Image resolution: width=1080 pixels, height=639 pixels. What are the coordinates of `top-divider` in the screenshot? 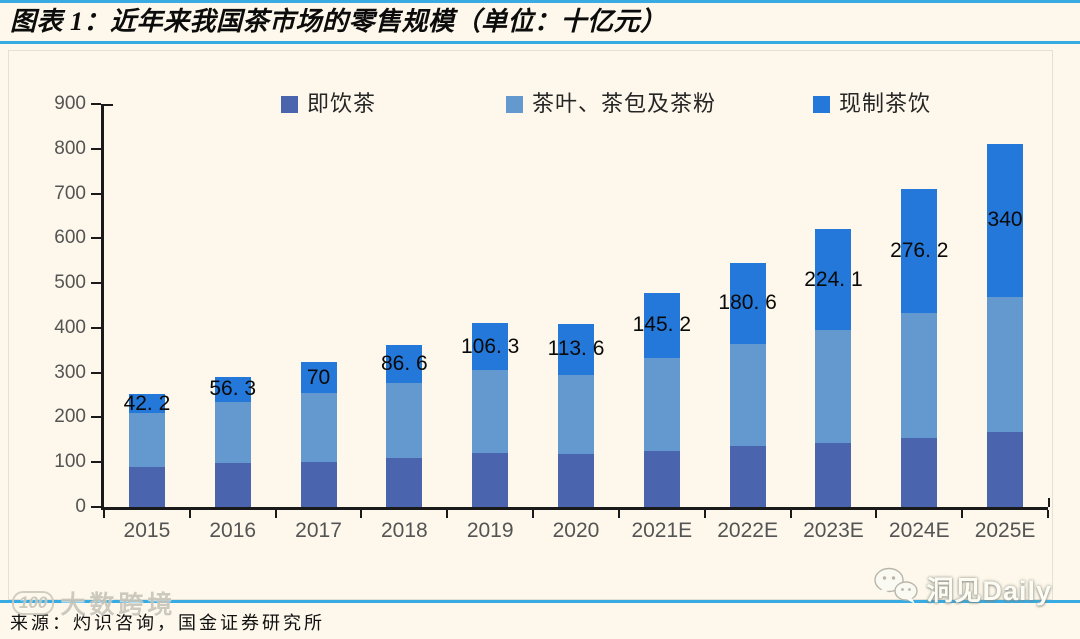 It's located at (540, 1).